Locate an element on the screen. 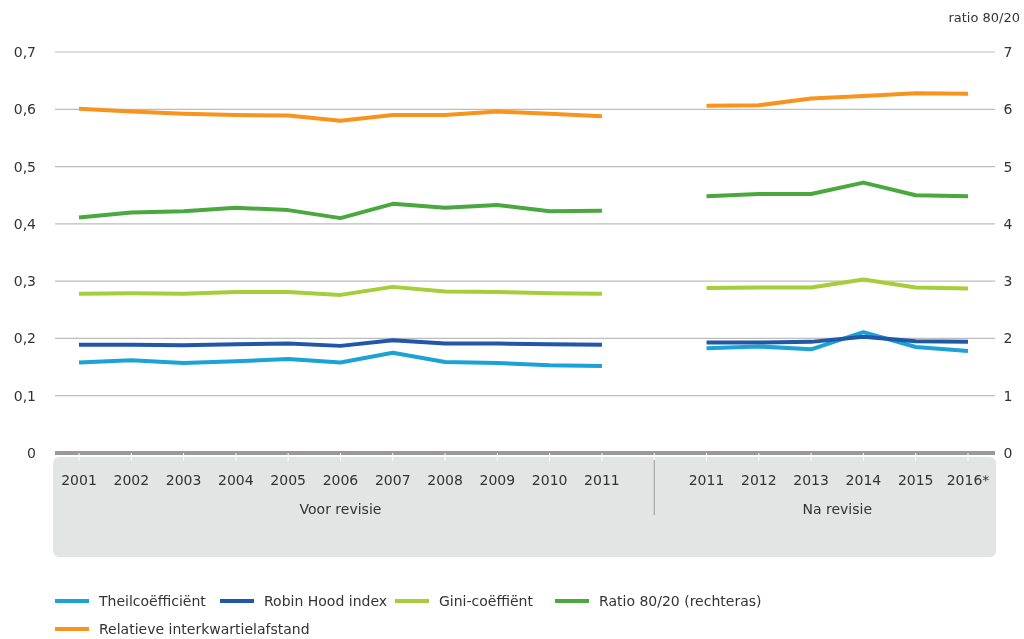 The width and height of the screenshot is (1024, 639). x-tick-label: 2007 is located at coordinates (392, 480).